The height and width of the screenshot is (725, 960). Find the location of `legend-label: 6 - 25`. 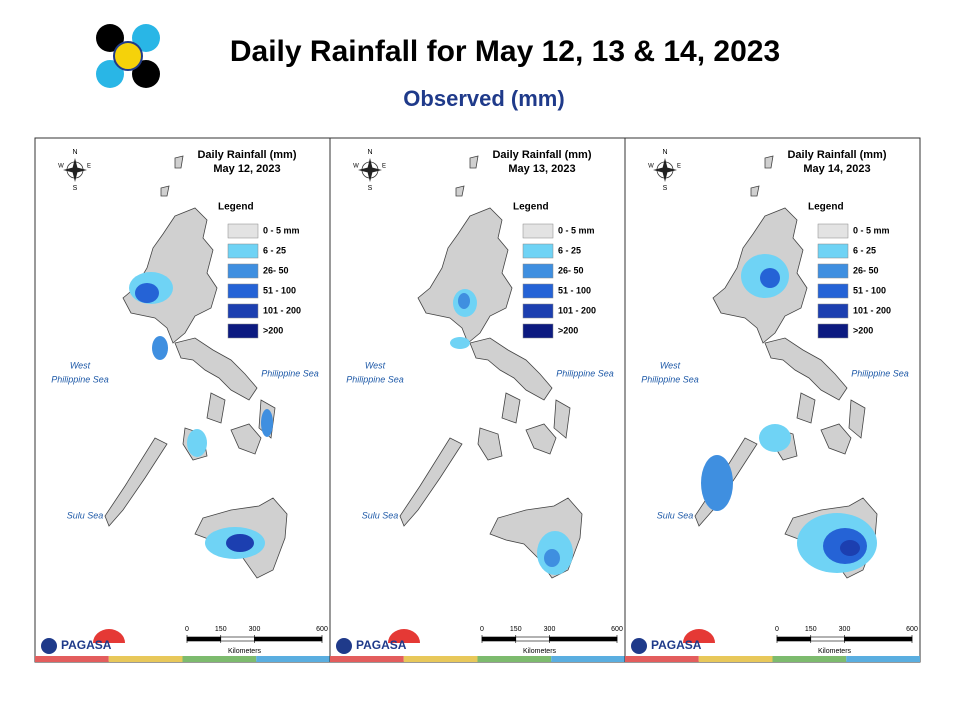

legend-label: 6 - 25 is located at coordinates (569, 250).